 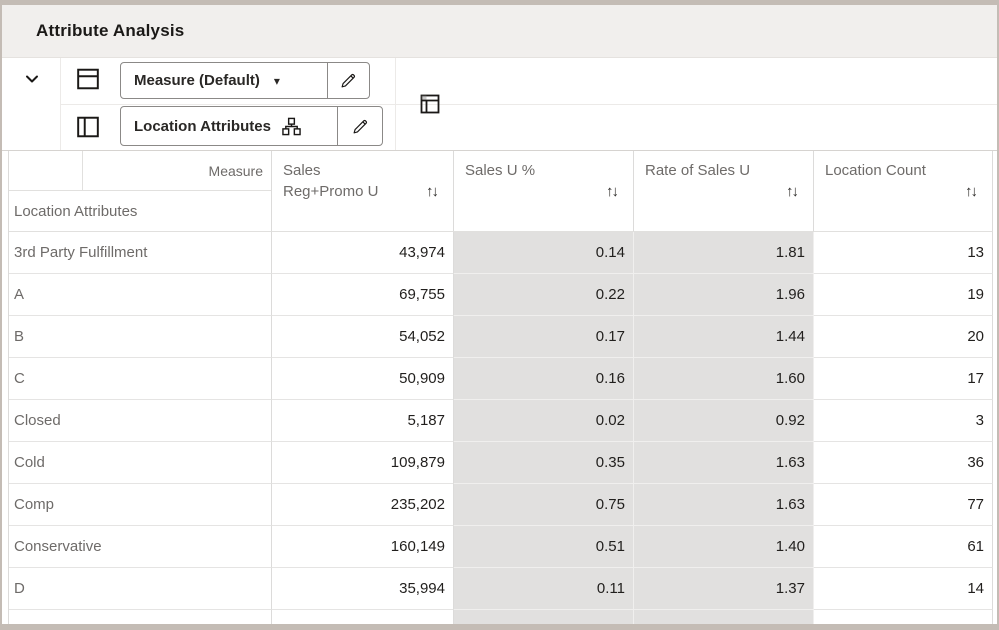 I want to click on axis-toolbar: Measure (Default) ▾ Location Attributes, so click(x=499, y=104).